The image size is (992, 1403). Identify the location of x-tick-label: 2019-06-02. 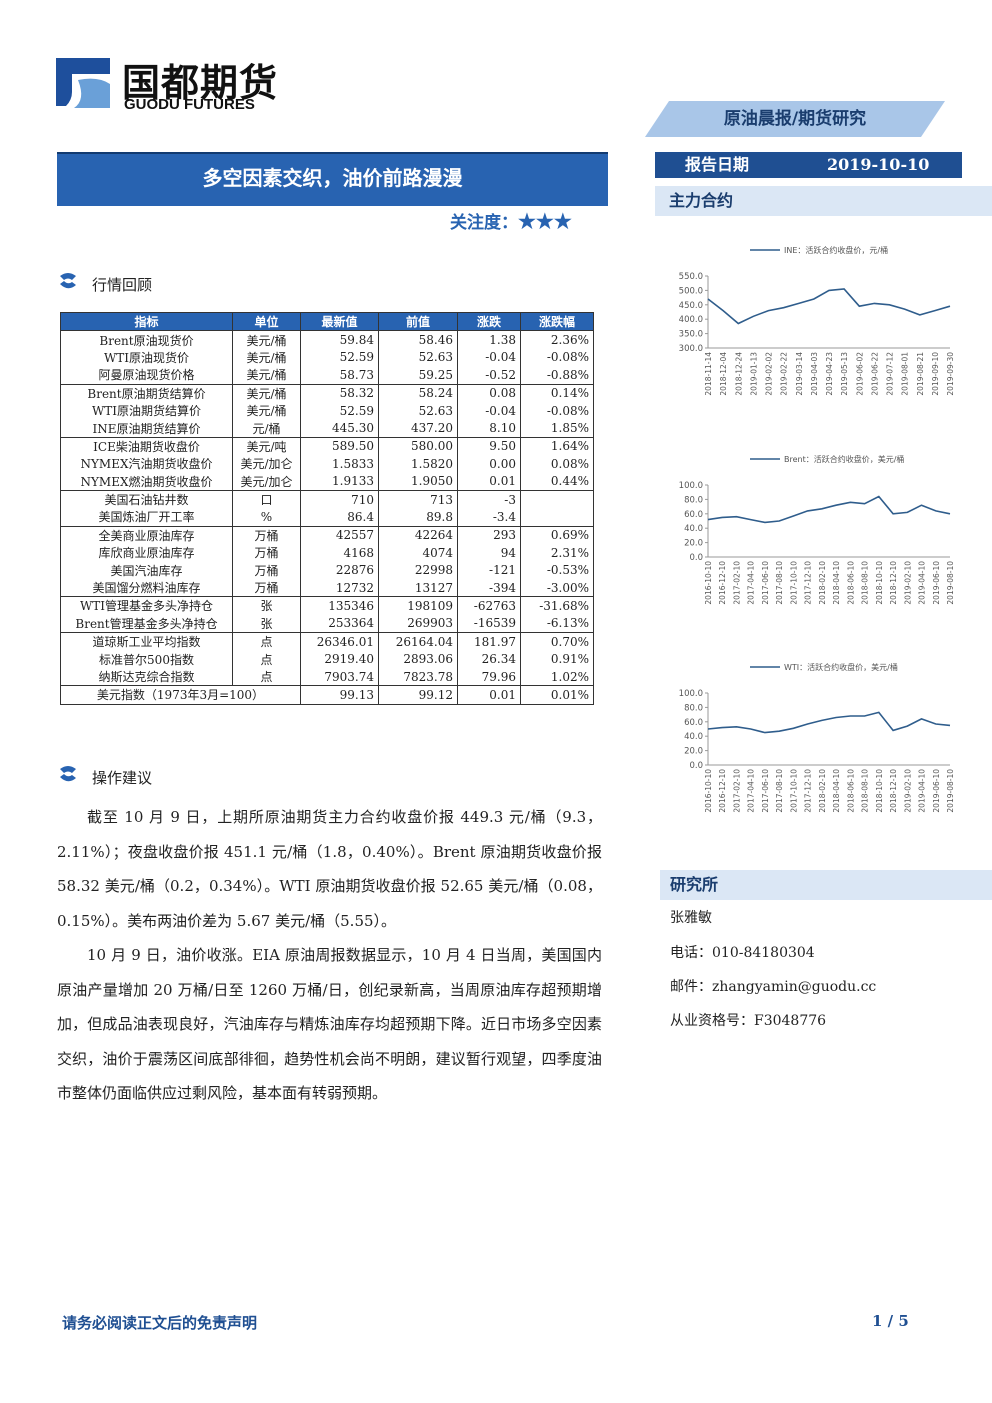
(859, 374).